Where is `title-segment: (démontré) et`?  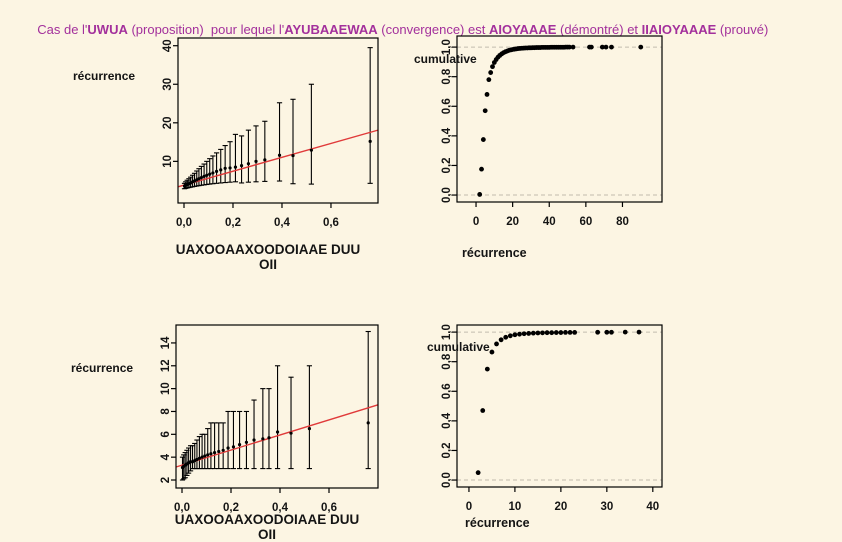 title-segment: (démontré) et is located at coordinates (599, 29).